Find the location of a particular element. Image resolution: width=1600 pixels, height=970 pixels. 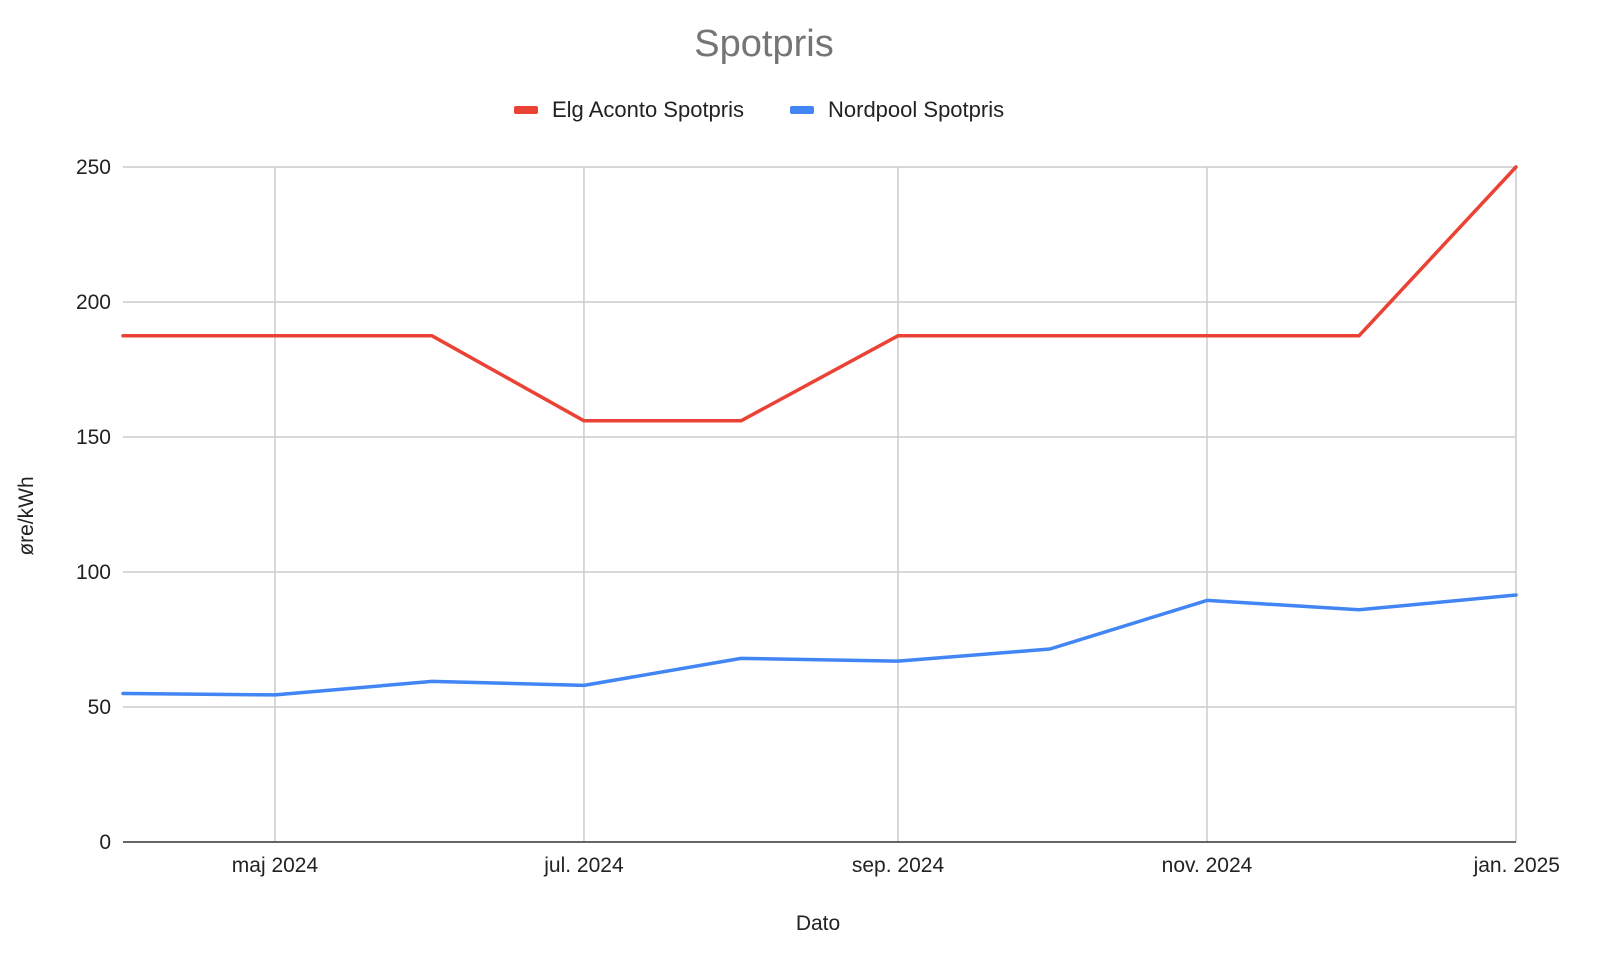

y-tick-label: 0 is located at coordinates (105, 842).